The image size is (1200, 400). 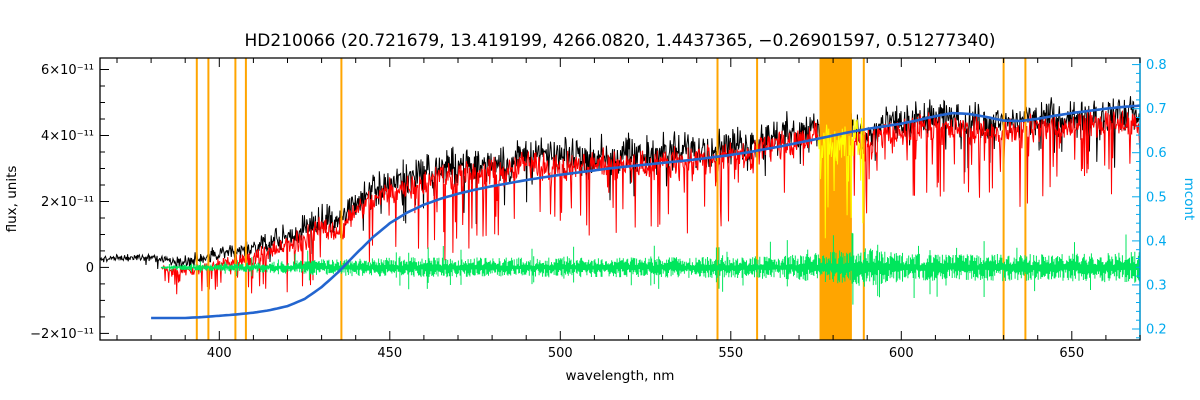 What do you see at coordinates (67, 136) in the screenshot?
I see `flux-tick-label: 4×10⁻¹¹` at bounding box center [67, 136].